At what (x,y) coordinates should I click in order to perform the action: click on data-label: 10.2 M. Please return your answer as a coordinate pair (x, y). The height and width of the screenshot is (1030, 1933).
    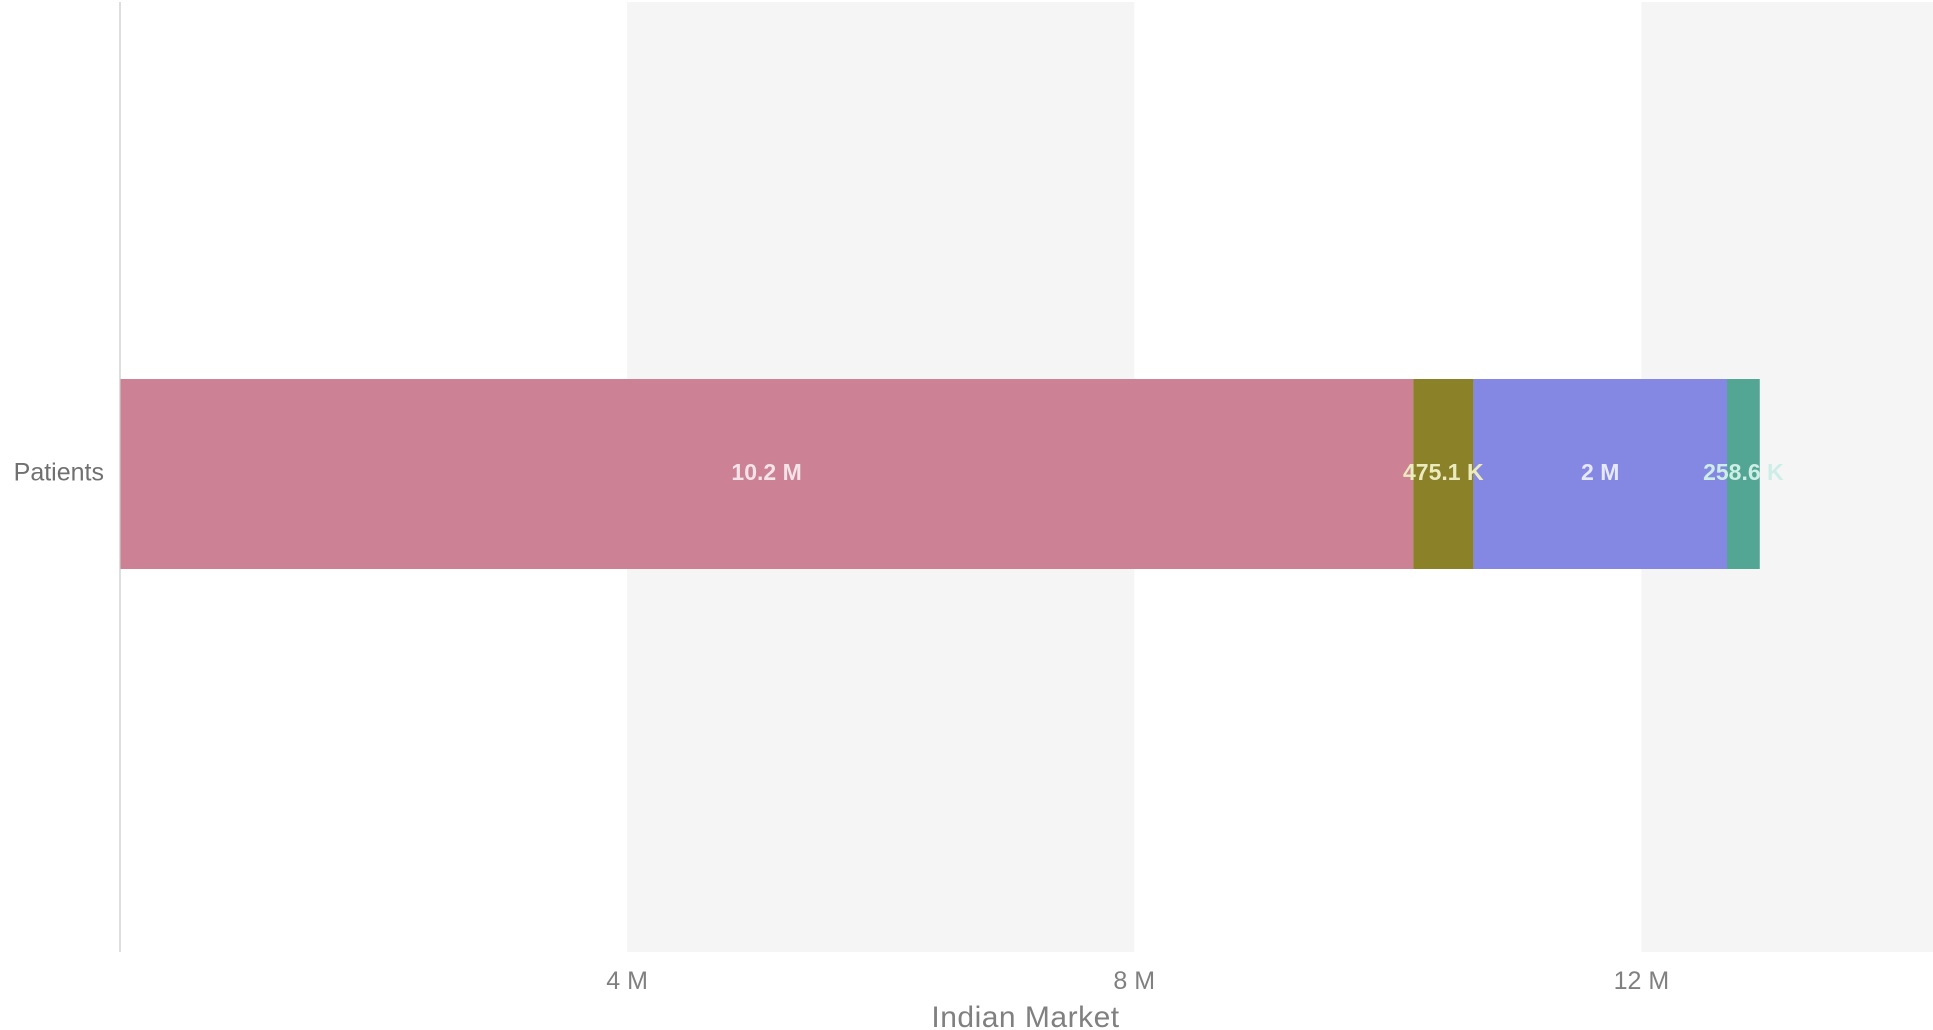
    Looking at the image, I should click on (766, 472).